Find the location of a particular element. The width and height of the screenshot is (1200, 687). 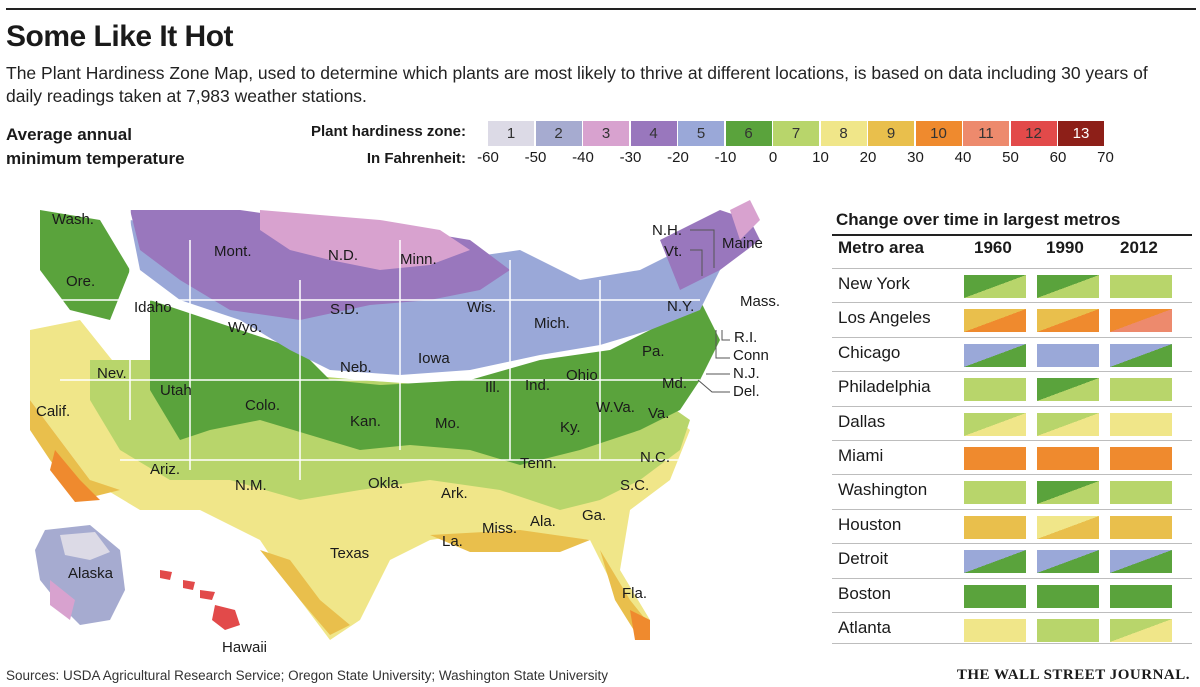

legend-swatch-zone-2: 2 is located at coordinates (558, 133).